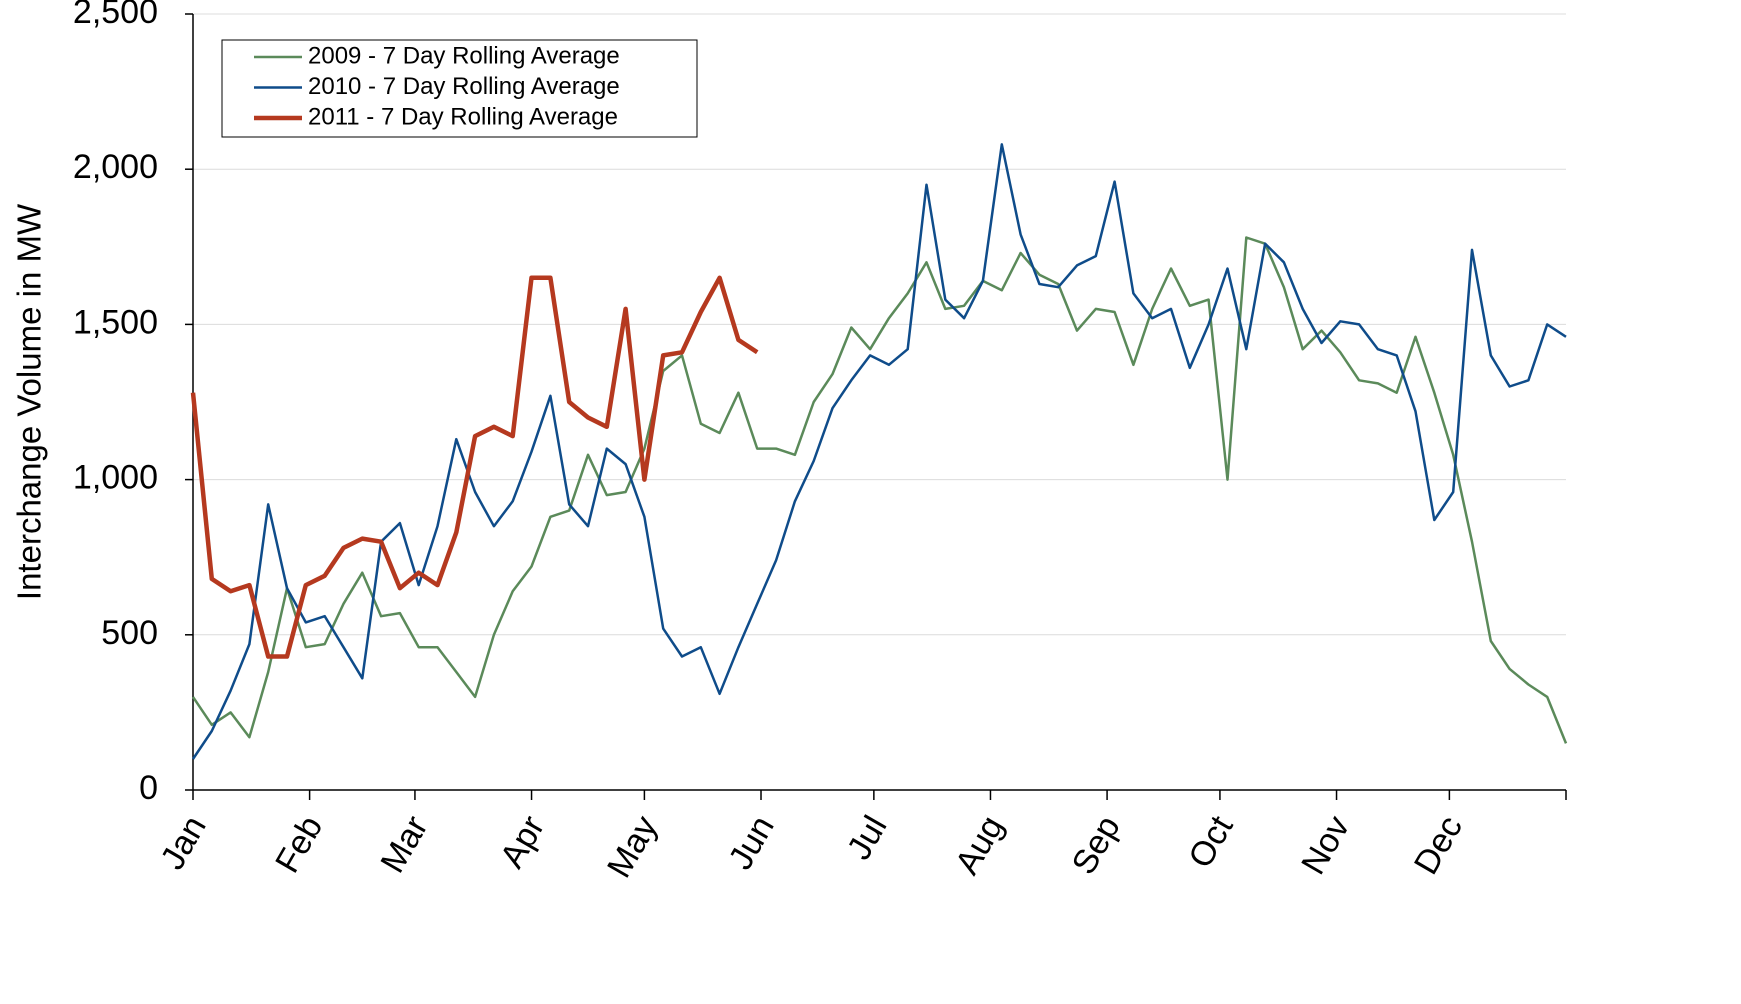  Describe the element at coordinates (115, 15) in the screenshot. I see `y-tick-label: 2,500` at that location.